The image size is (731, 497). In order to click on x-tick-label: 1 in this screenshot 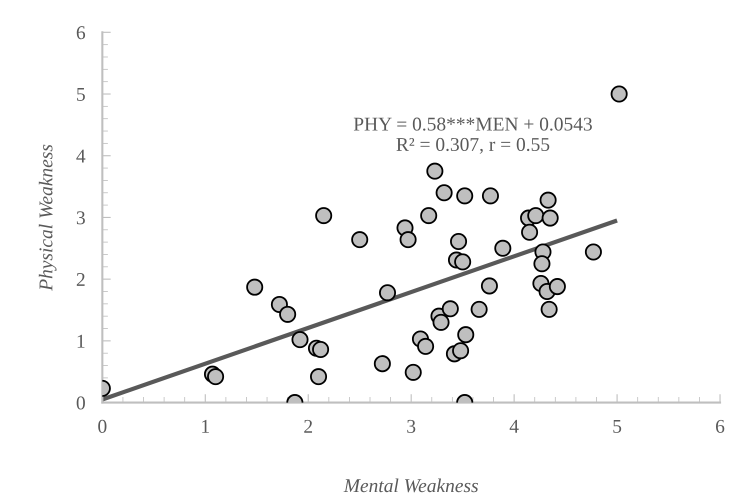, I will do `click(205, 426)`.